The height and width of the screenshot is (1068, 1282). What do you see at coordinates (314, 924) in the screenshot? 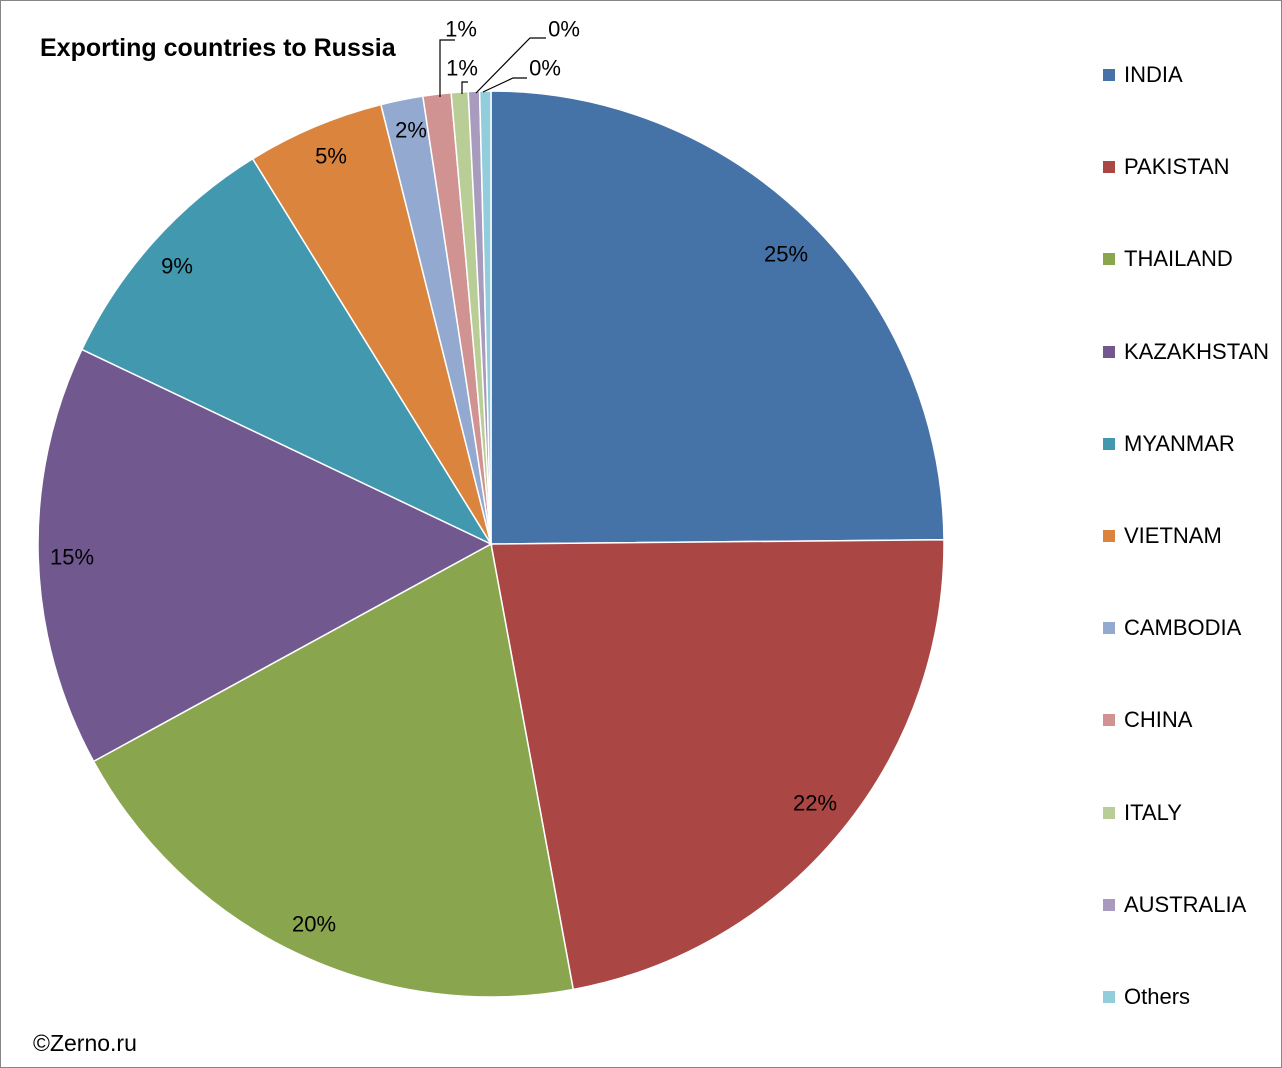
I see `data-label-thailand: 20%` at bounding box center [314, 924].